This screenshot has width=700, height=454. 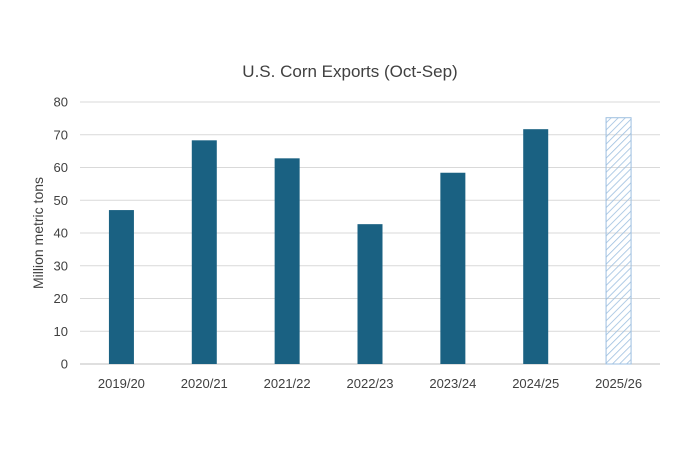 What do you see at coordinates (535, 383) in the screenshot?
I see `x-tick-label: 2024/25` at bounding box center [535, 383].